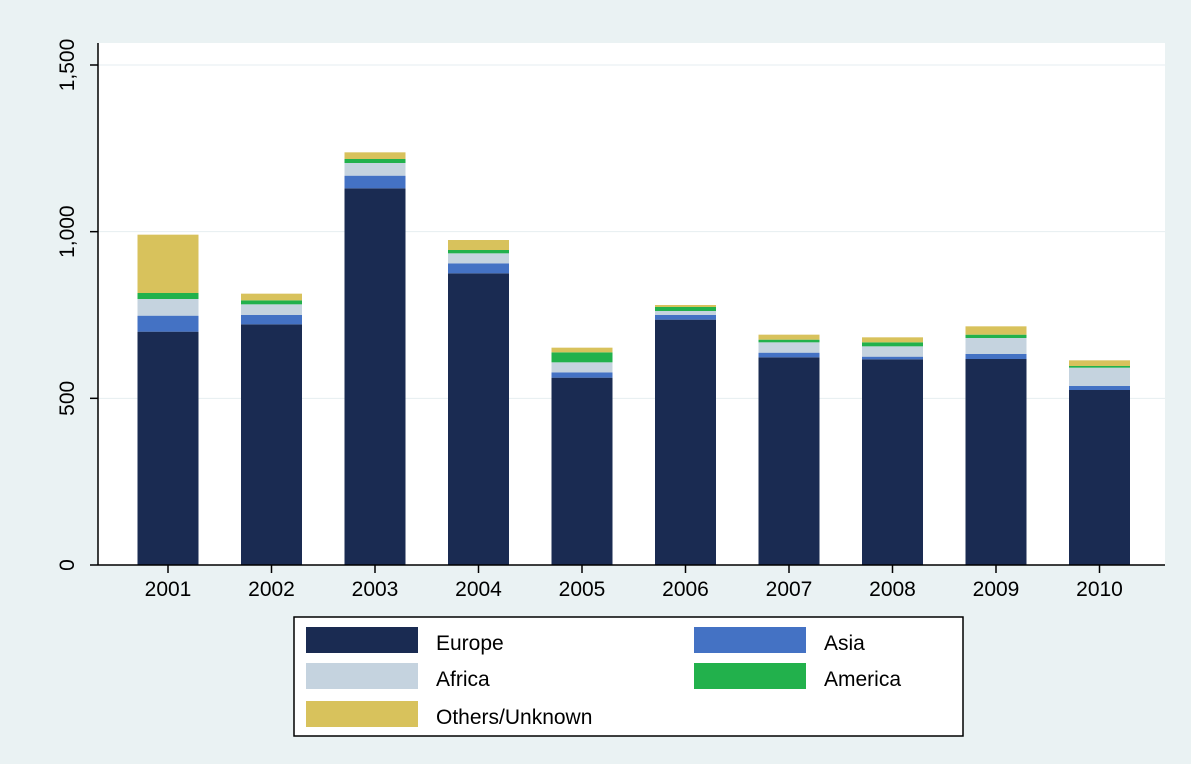 The height and width of the screenshot is (769, 1191). Describe the element at coordinates (271, 302) in the screenshot. I see `bar-segment-america-2002` at that location.